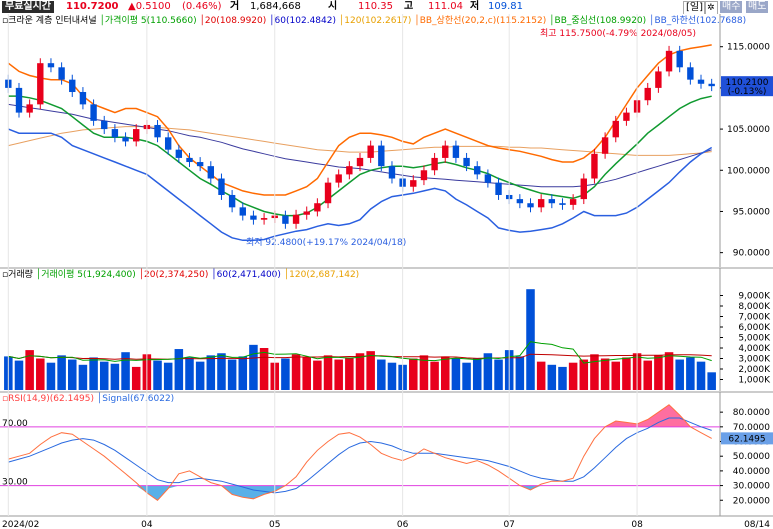 The height and width of the screenshot is (529, 773). What do you see at coordinates (478, 20) in the screenshot?
I see `price-legend-item: │BB_상한선(20,2,c)(115.2152)` at bounding box center [478, 20].